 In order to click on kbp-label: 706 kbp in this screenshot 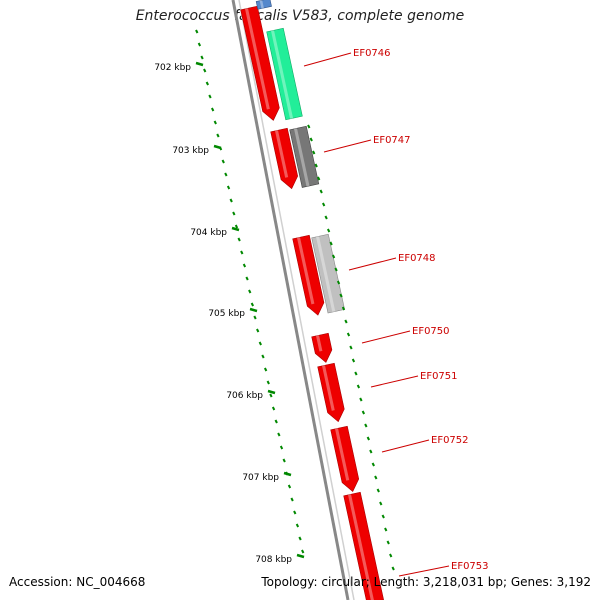, I will do `click(244, 396)`.